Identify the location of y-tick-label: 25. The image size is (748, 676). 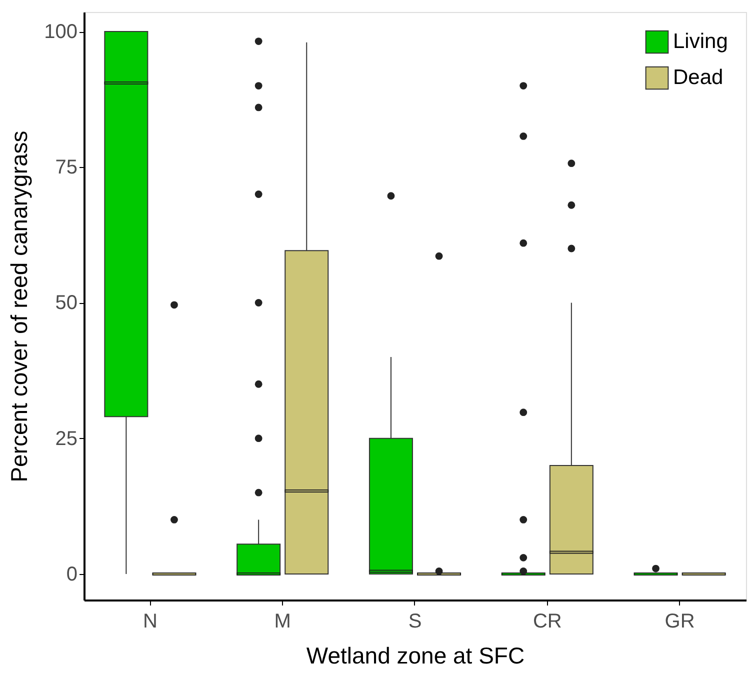
(66, 439).